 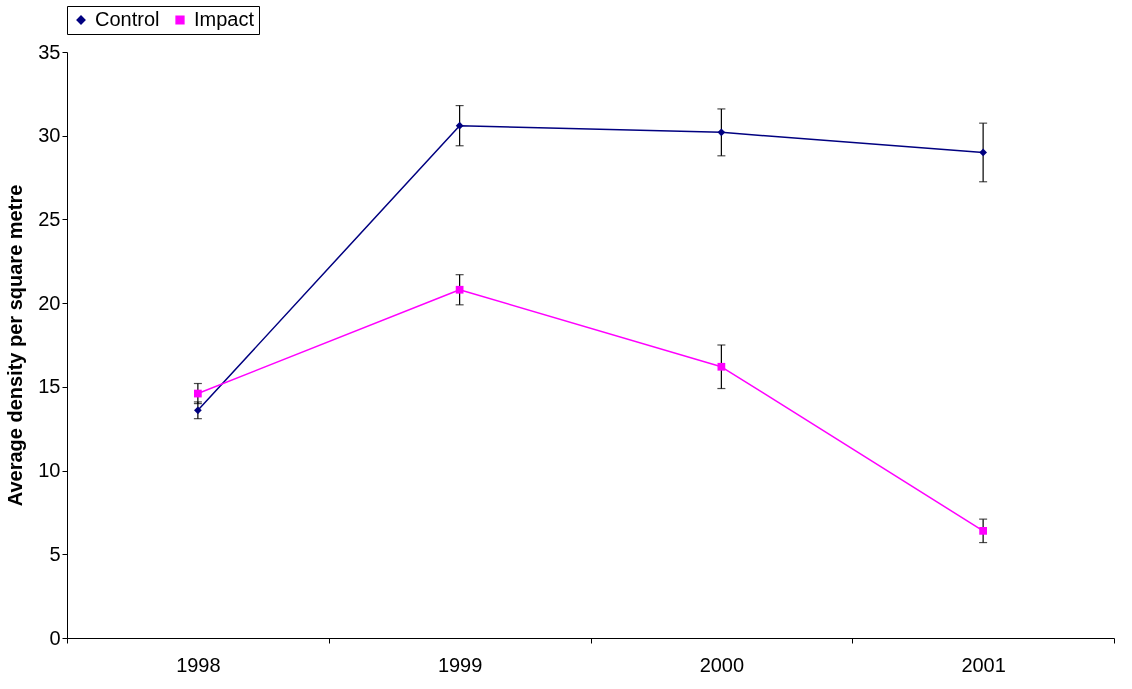 I want to click on y-tick-label: 0, so click(x=55, y=637).